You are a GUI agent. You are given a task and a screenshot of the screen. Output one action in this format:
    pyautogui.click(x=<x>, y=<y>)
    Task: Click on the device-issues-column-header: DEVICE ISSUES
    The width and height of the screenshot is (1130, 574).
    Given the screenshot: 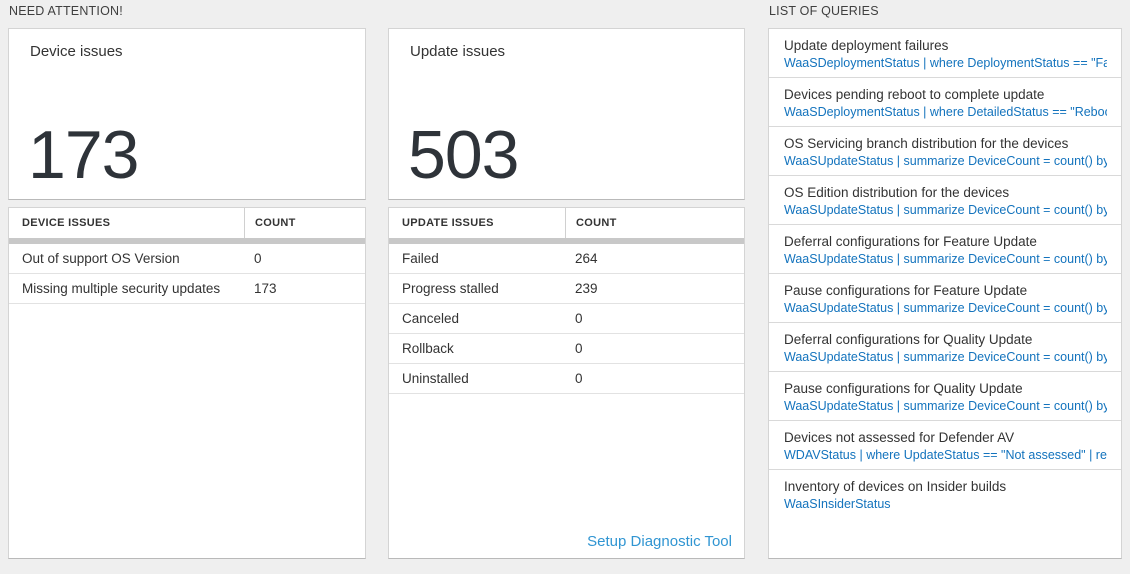 What is the action you would take?
    pyautogui.click(x=66, y=223)
    